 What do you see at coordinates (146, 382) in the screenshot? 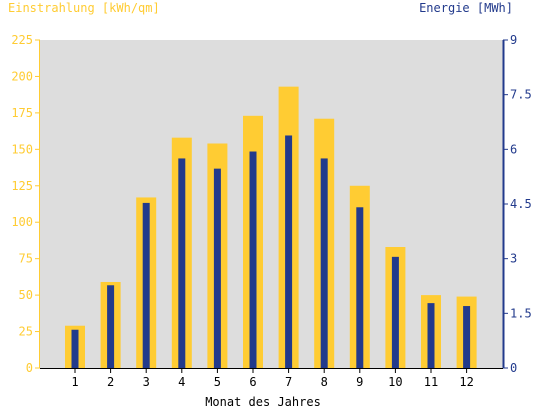
I see `x-tick-label-3: 3` at bounding box center [146, 382].